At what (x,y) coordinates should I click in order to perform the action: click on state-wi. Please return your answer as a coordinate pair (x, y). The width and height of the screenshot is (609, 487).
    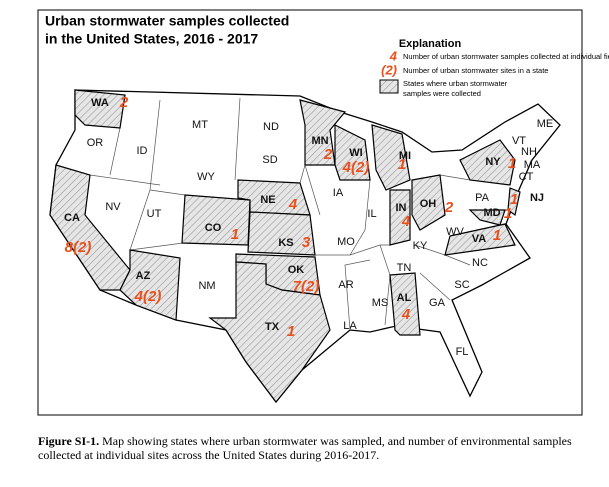
    Looking at the image, I should click on (352, 152).